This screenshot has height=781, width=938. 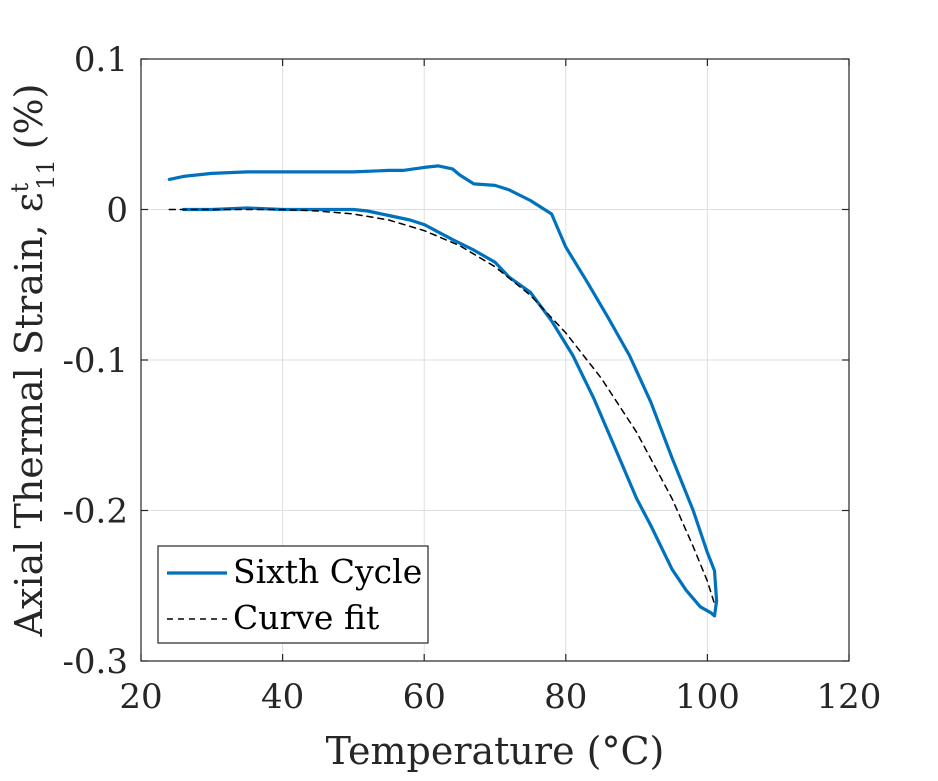 I want to click on y-axis-title-main: Axial Thermal Strain, ε, so click(x=29, y=415).